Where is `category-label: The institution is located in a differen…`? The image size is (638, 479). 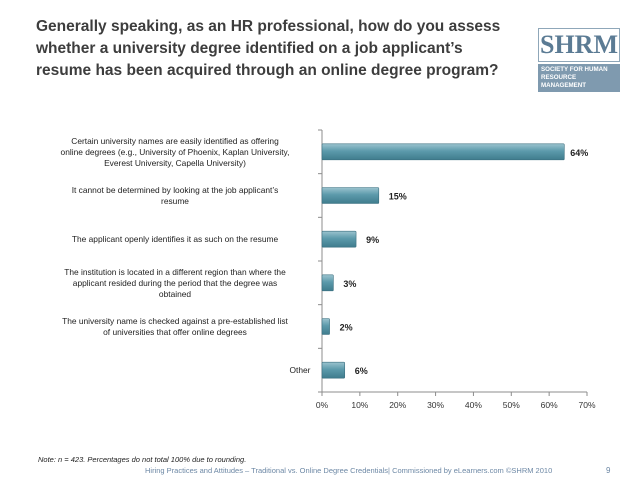
category-label: The institution is located in a differen… is located at coordinates (175, 283).